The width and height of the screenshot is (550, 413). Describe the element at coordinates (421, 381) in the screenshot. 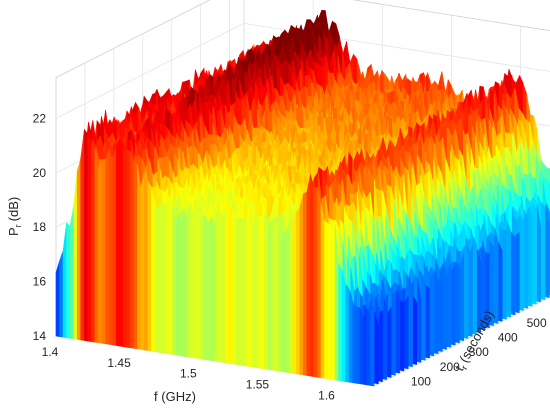

I see `y-tick-label: 100` at that location.